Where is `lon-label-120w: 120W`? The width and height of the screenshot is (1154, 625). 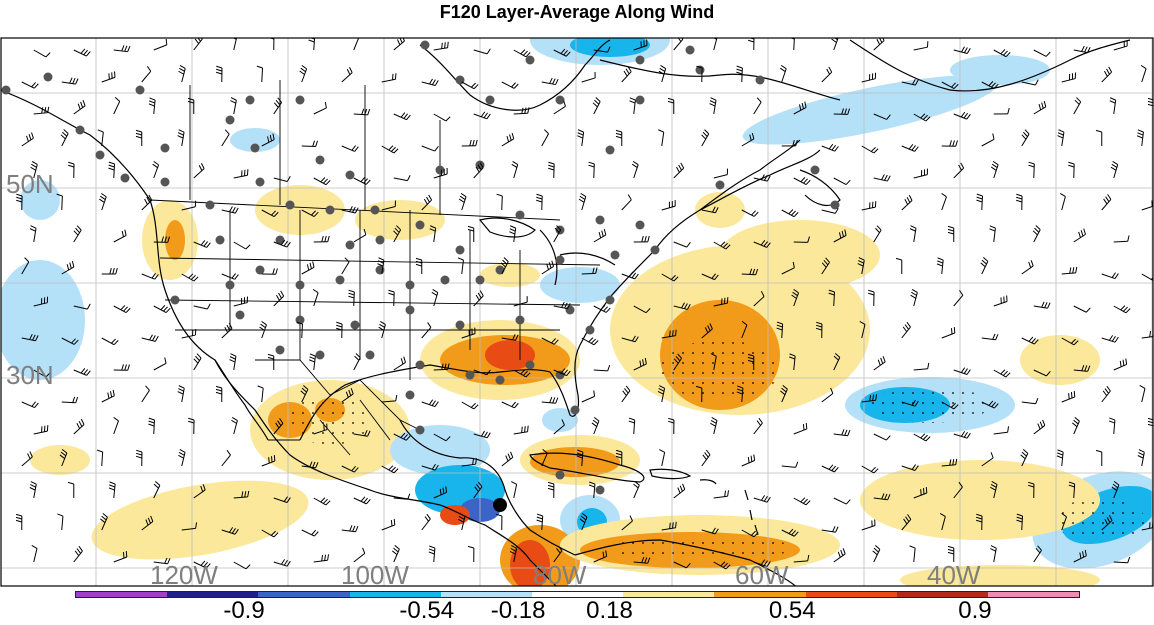 lon-label-120w: 120W is located at coordinates (184, 575).